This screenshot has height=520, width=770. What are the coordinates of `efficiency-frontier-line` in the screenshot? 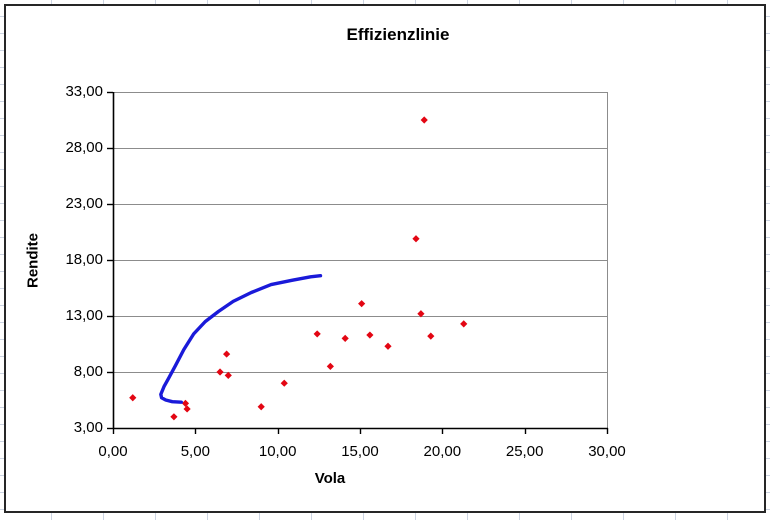 It's located at (241, 339).